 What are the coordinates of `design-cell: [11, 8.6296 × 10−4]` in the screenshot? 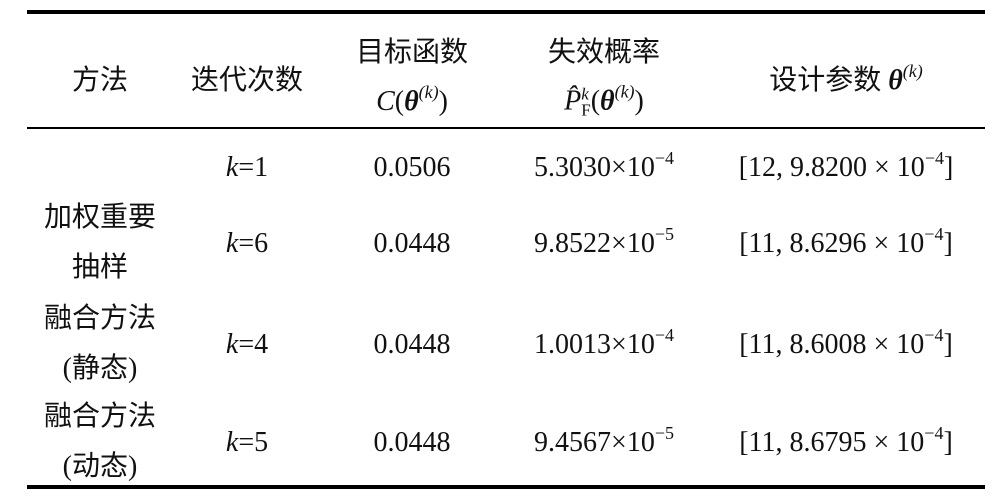 It's located at (846, 242).